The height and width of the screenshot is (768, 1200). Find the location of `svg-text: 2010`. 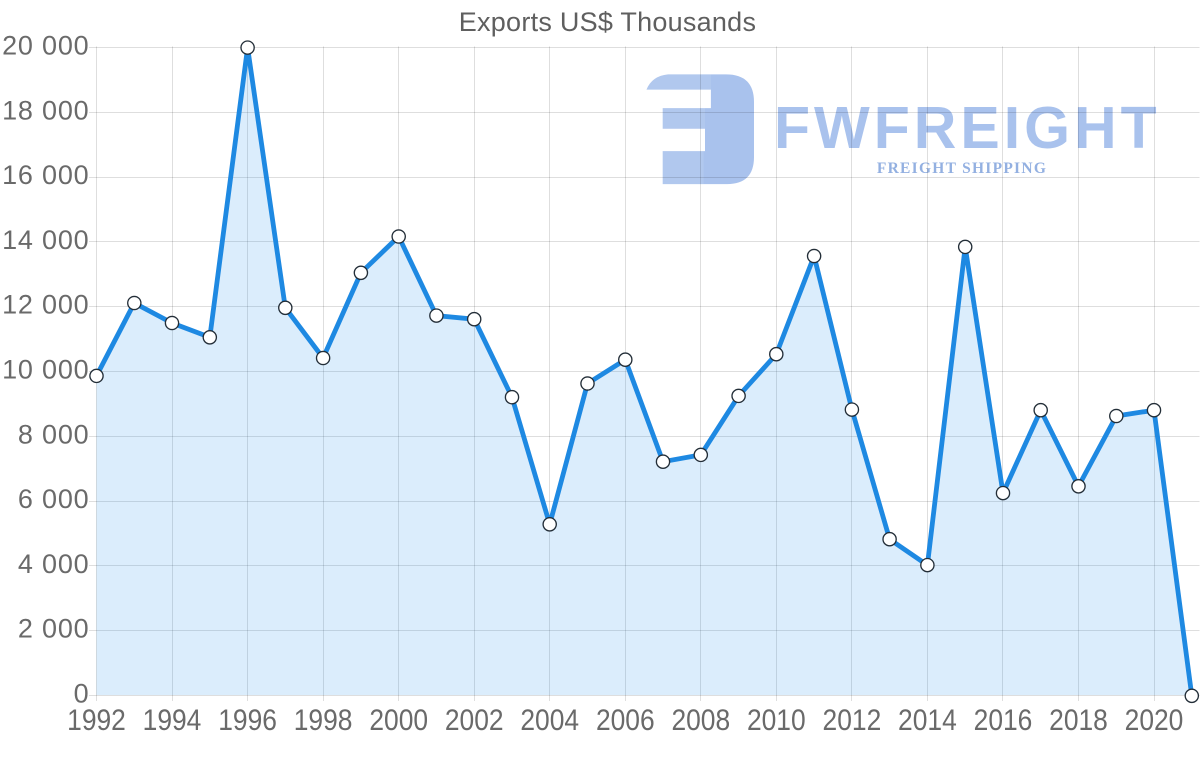

svg-text: 2010 is located at coordinates (776, 719).